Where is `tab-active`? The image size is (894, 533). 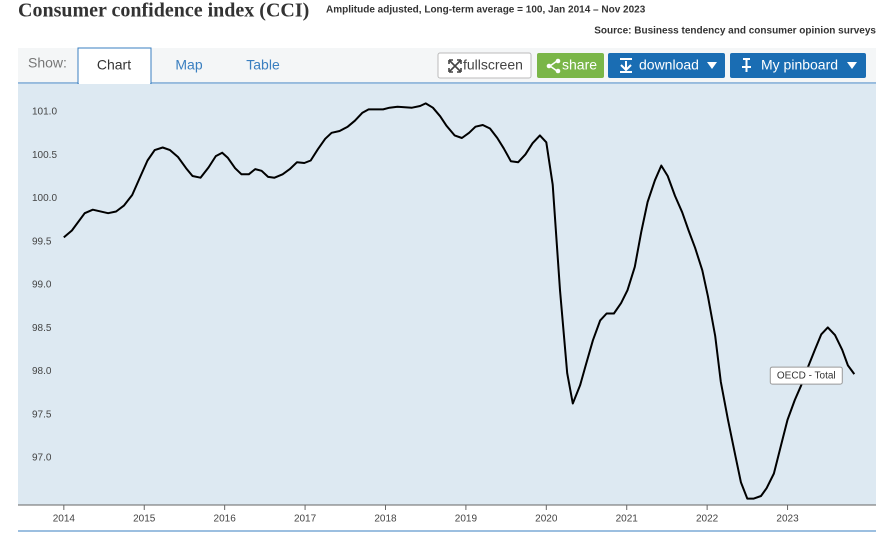
tab-active is located at coordinates (114, 66).